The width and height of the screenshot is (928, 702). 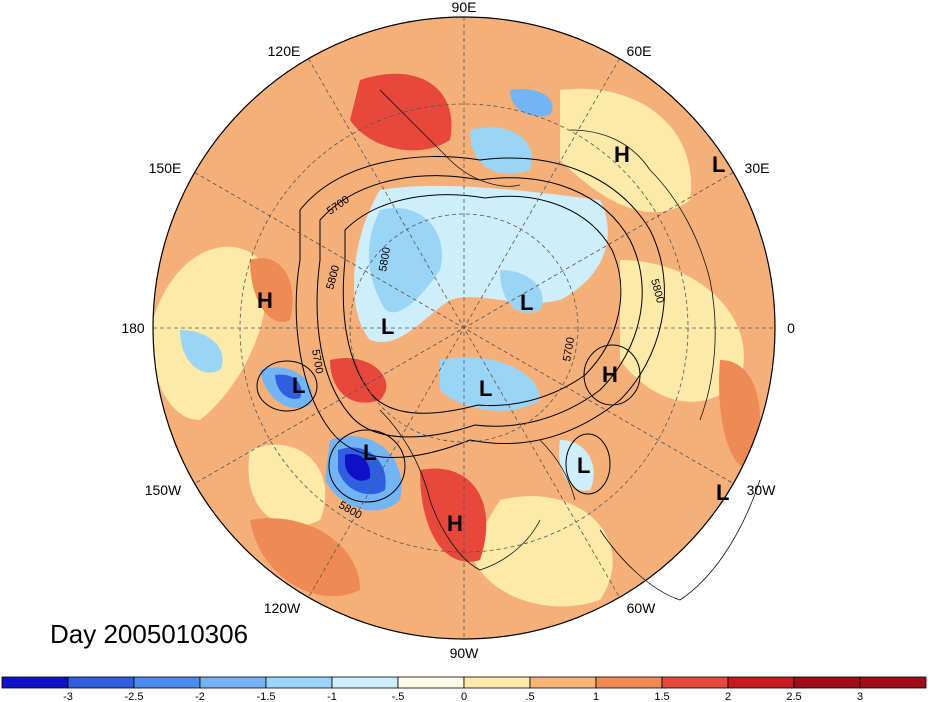 I want to click on date-title: Day 2005010306, so click(x=149, y=634).